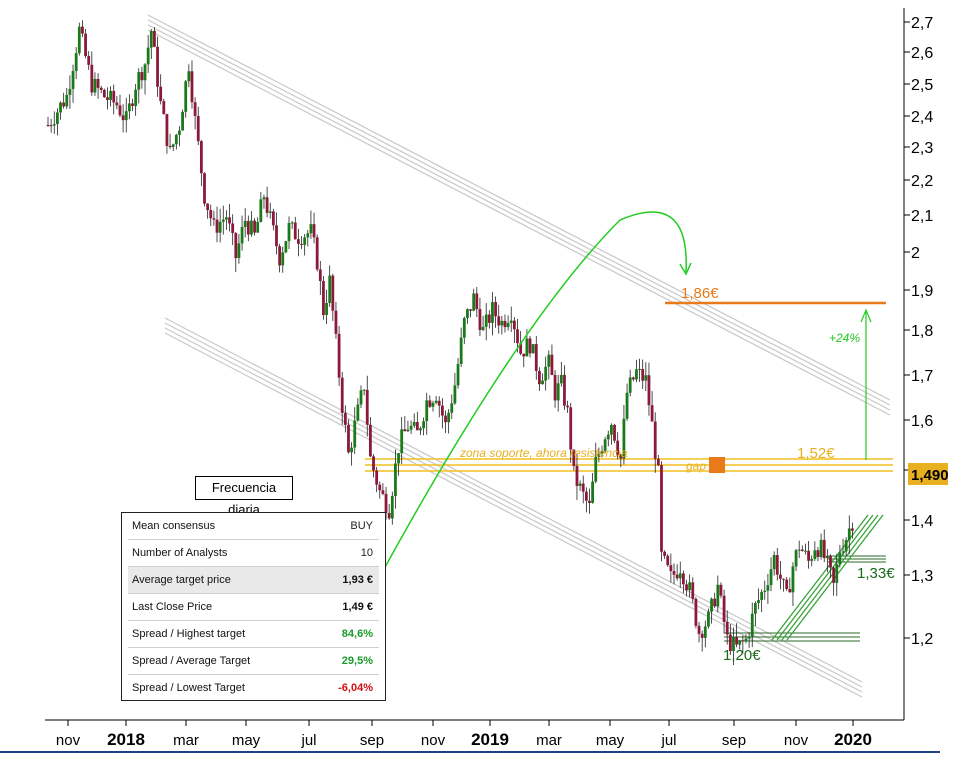 Image resolution: width=972 pixels, height=773 pixels. What do you see at coordinates (717, 465) in the screenshot?
I see `gap-marker` at bounding box center [717, 465].